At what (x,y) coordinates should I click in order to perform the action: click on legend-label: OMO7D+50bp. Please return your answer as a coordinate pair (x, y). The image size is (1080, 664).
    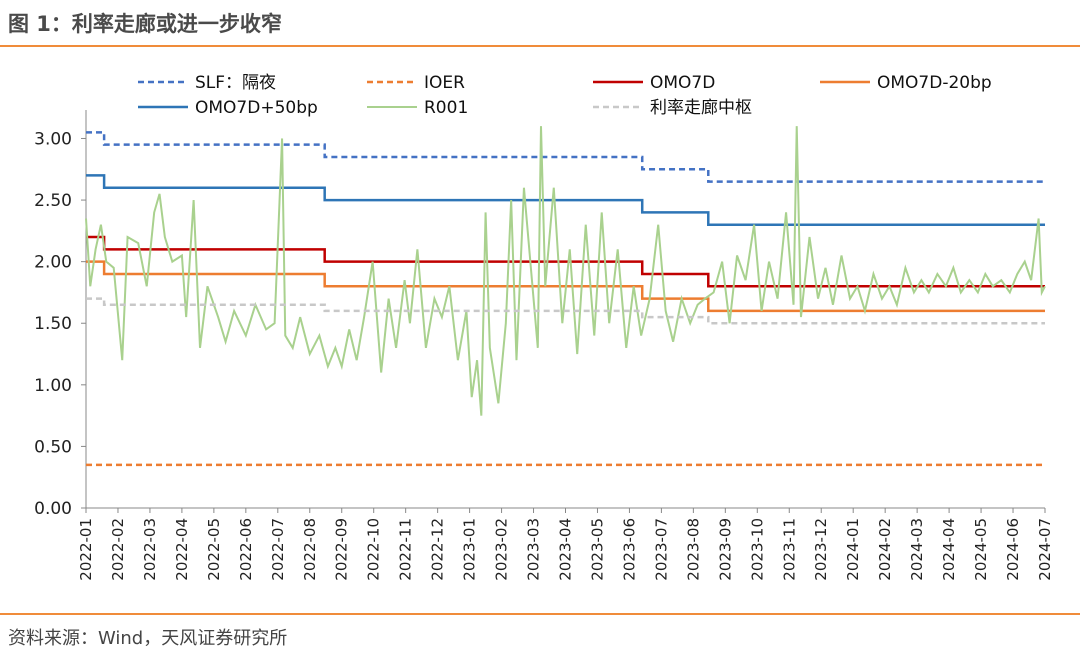
    Looking at the image, I should click on (256, 108).